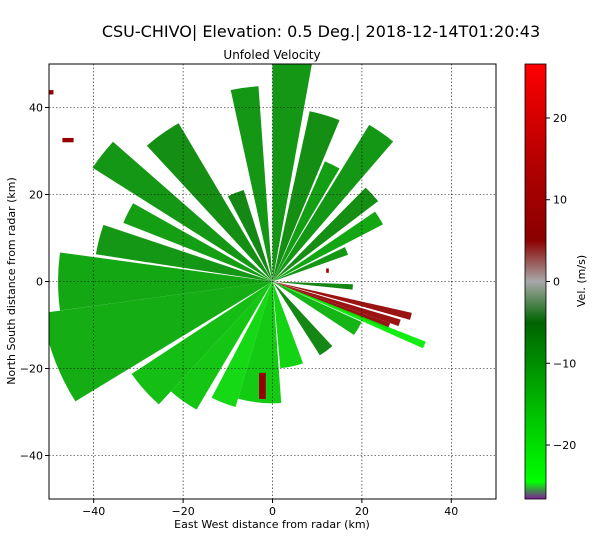 The image size is (594, 537). What do you see at coordinates (581, 281) in the screenshot?
I see `colorbar-label: Vel. (m/s)` at bounding box center [581, 281].